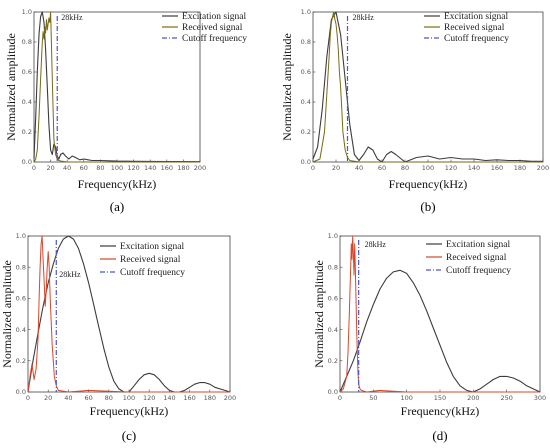  What do you see at coordinates (439, 435) in the screenshot?
I see `panel-label: (d)` at bounding box center [439, 435].